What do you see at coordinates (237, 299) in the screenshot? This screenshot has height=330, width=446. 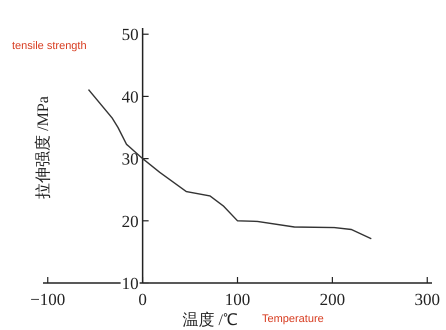 I see `x-tick-label: 100` at bounding box center [237, 299].